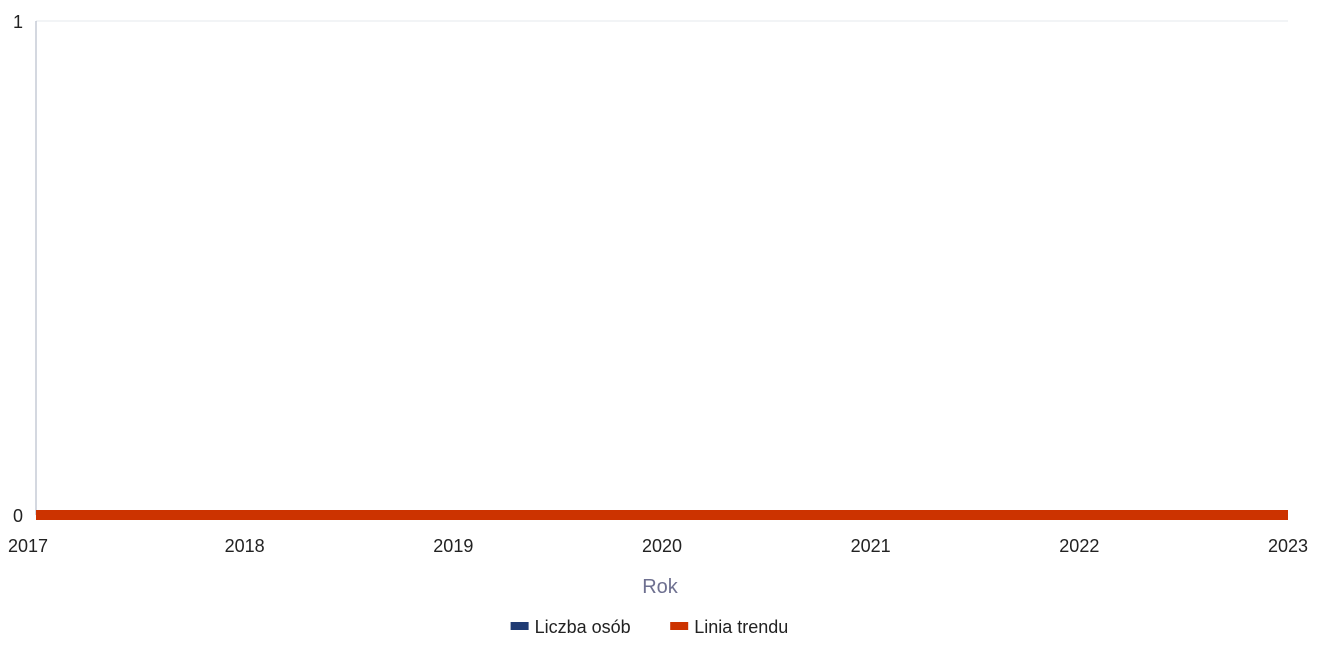 This screenshot has height=650, width=1320. Describe the element at coordinates (453, 546) in the screenshot. I see `x-tick-label: 2019` at that location.